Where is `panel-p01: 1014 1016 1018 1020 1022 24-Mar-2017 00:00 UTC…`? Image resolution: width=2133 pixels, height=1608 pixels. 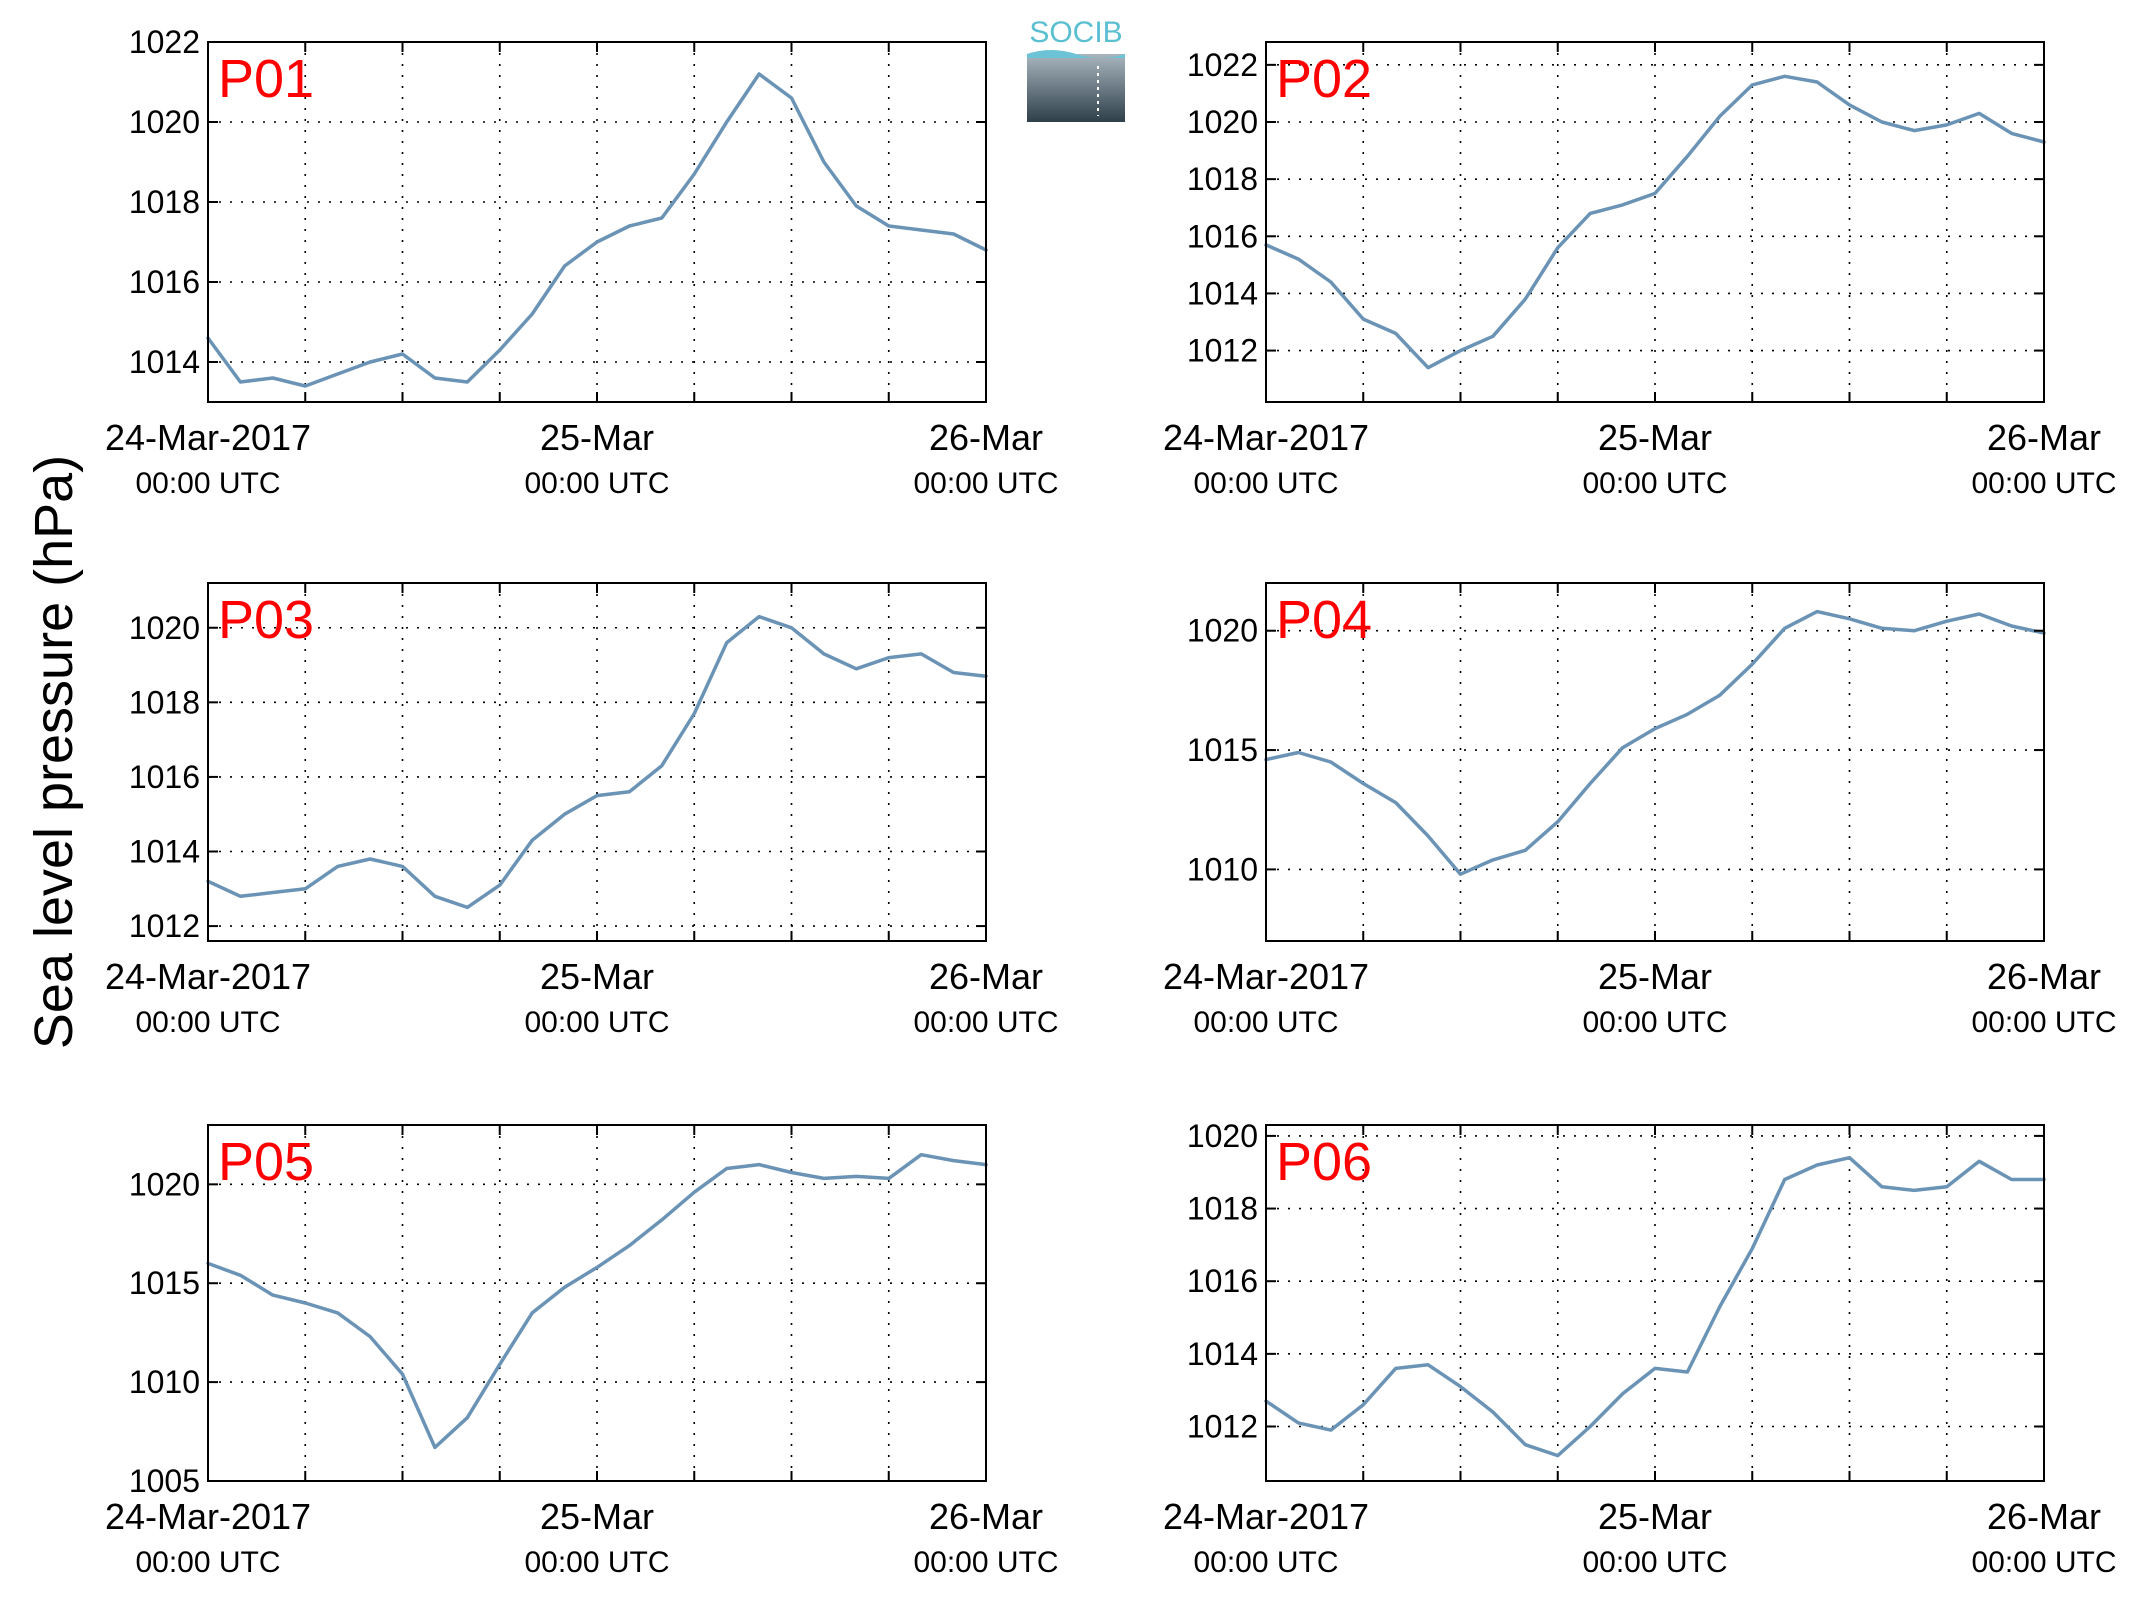
panel-p01: 1014 1016 1018 1020 1022 24-Mar-2017 00:00 UTC… is located at coordinates (582, 262).